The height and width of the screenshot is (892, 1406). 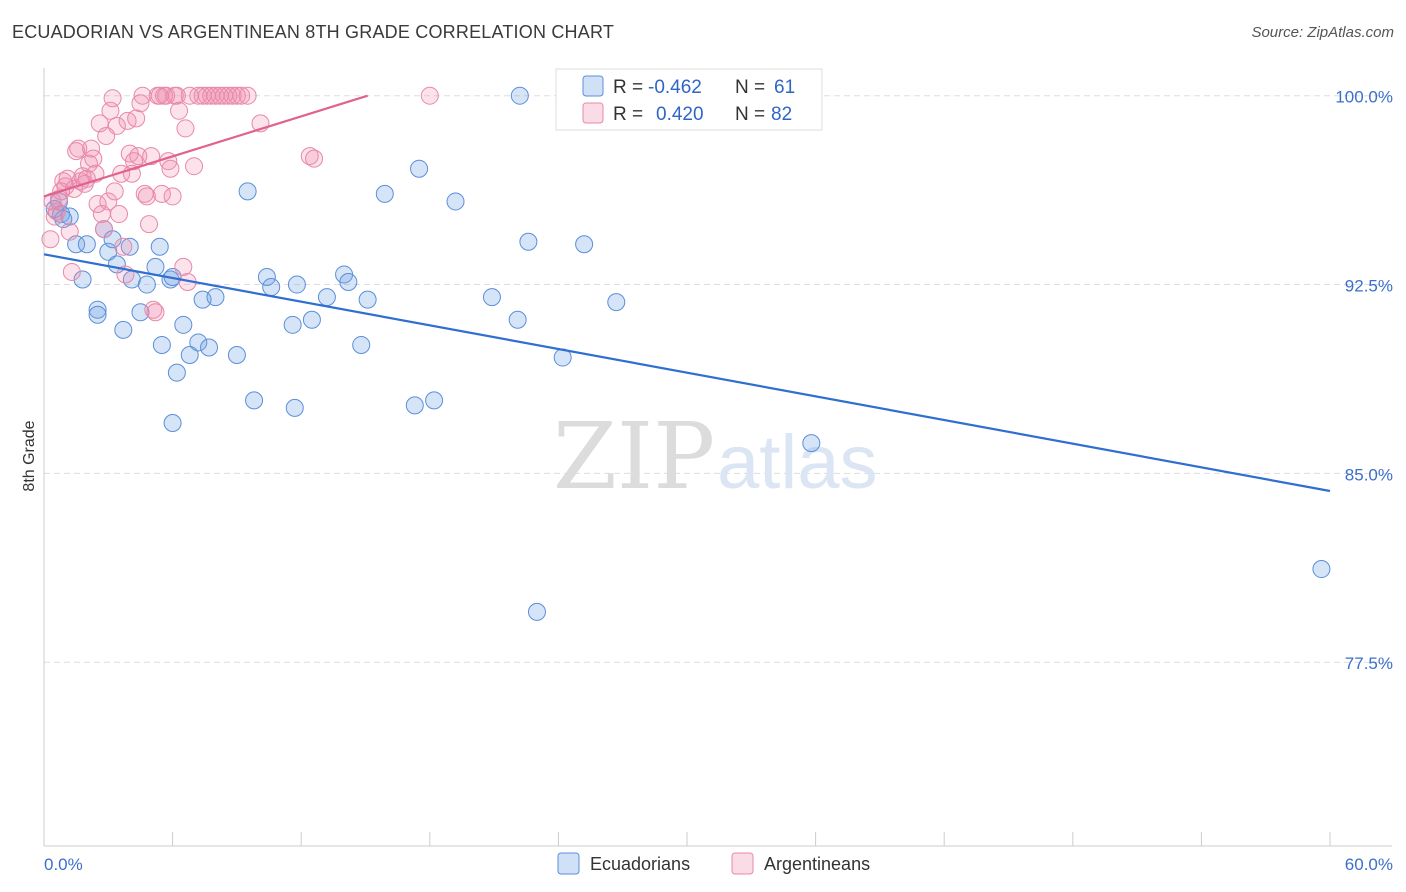 I want to click on y-tick-labels: 77.5% 85.0% 92.5% 100.0%, so click(x=1364, y=381).